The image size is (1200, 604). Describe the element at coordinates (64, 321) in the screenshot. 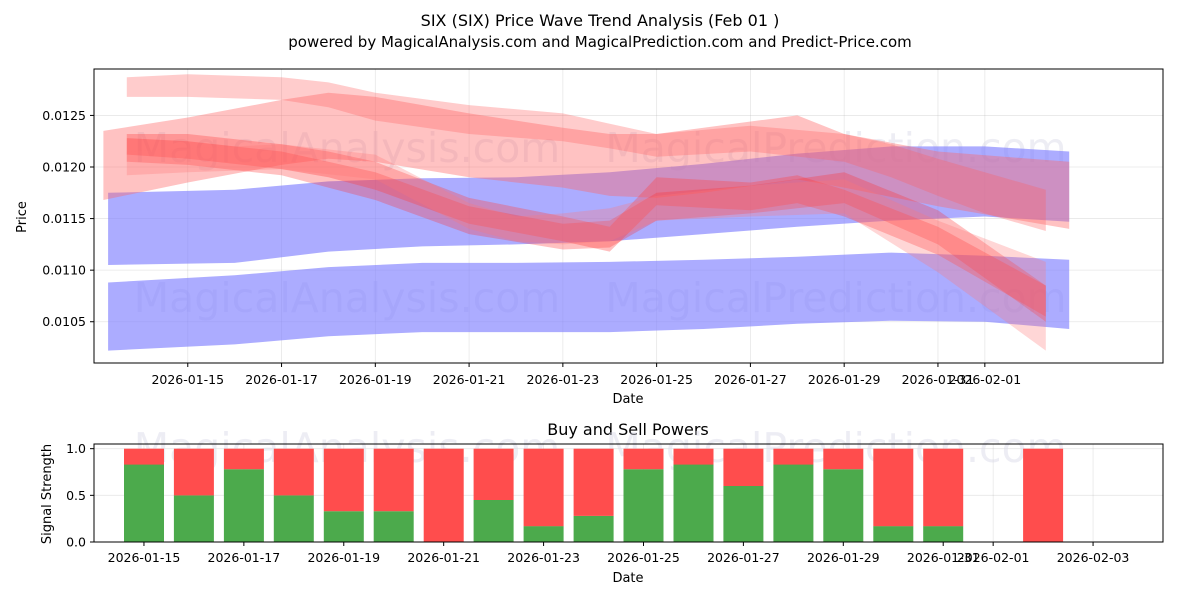

I see `price-y-tick-label-0: 0.0105` at that location.